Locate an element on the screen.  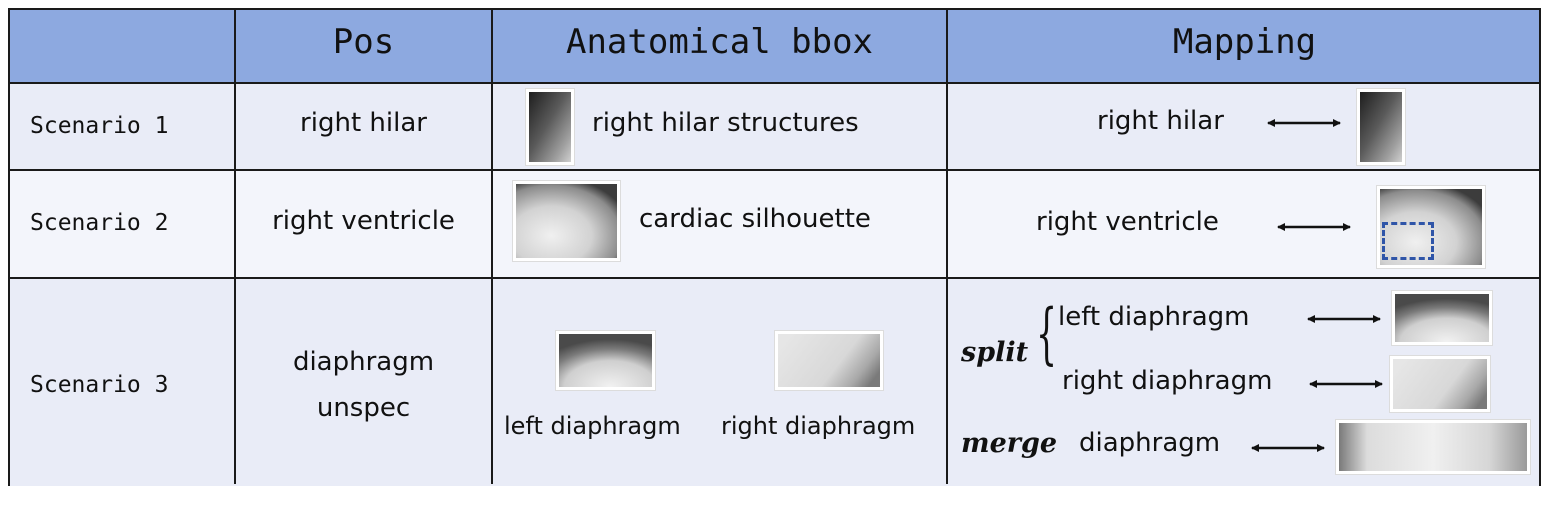
merge-item: diaphragm is located at coordinates (1150, 443).